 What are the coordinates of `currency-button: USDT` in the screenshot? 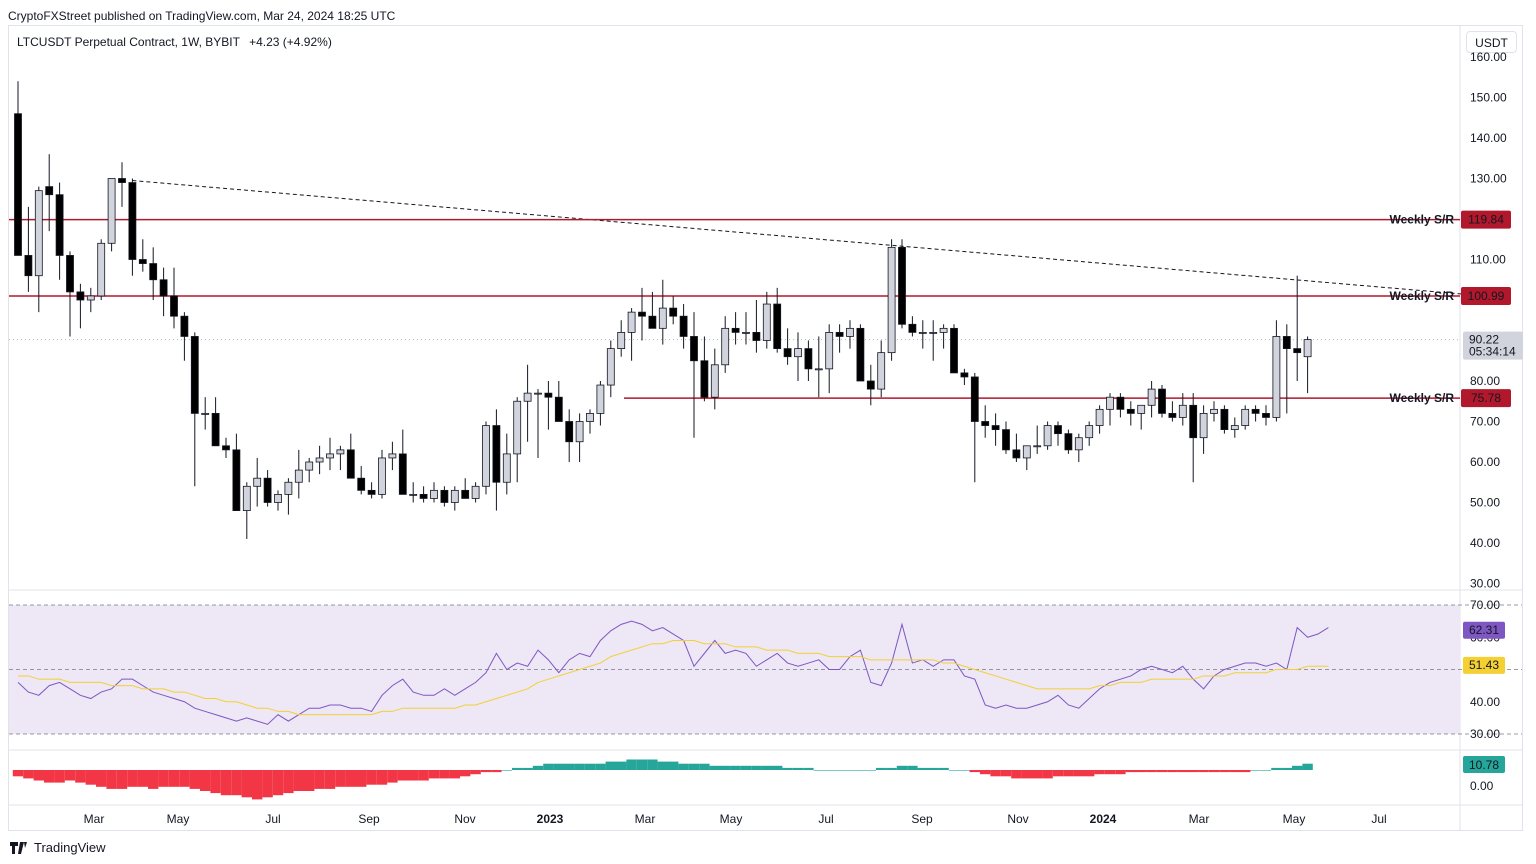 It's located at (1491, 42).